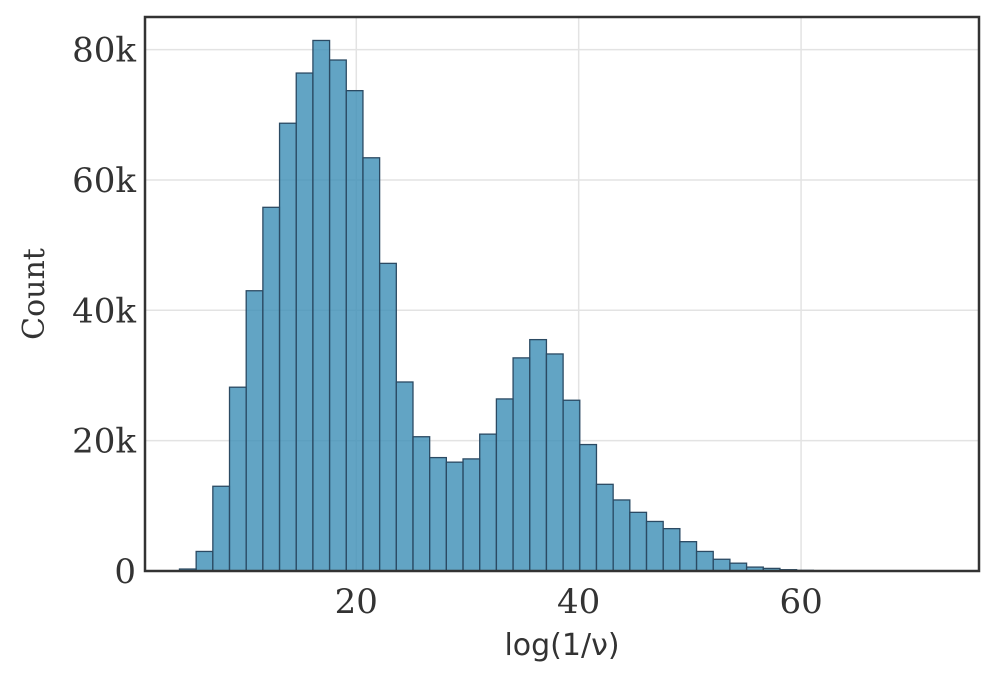 The height and width of the screenshot is (681, 997). What do you see at coordinates (104, 442) in the screenshot?
I see `y-tick-label: 20k` at bounding box center [104, 442].